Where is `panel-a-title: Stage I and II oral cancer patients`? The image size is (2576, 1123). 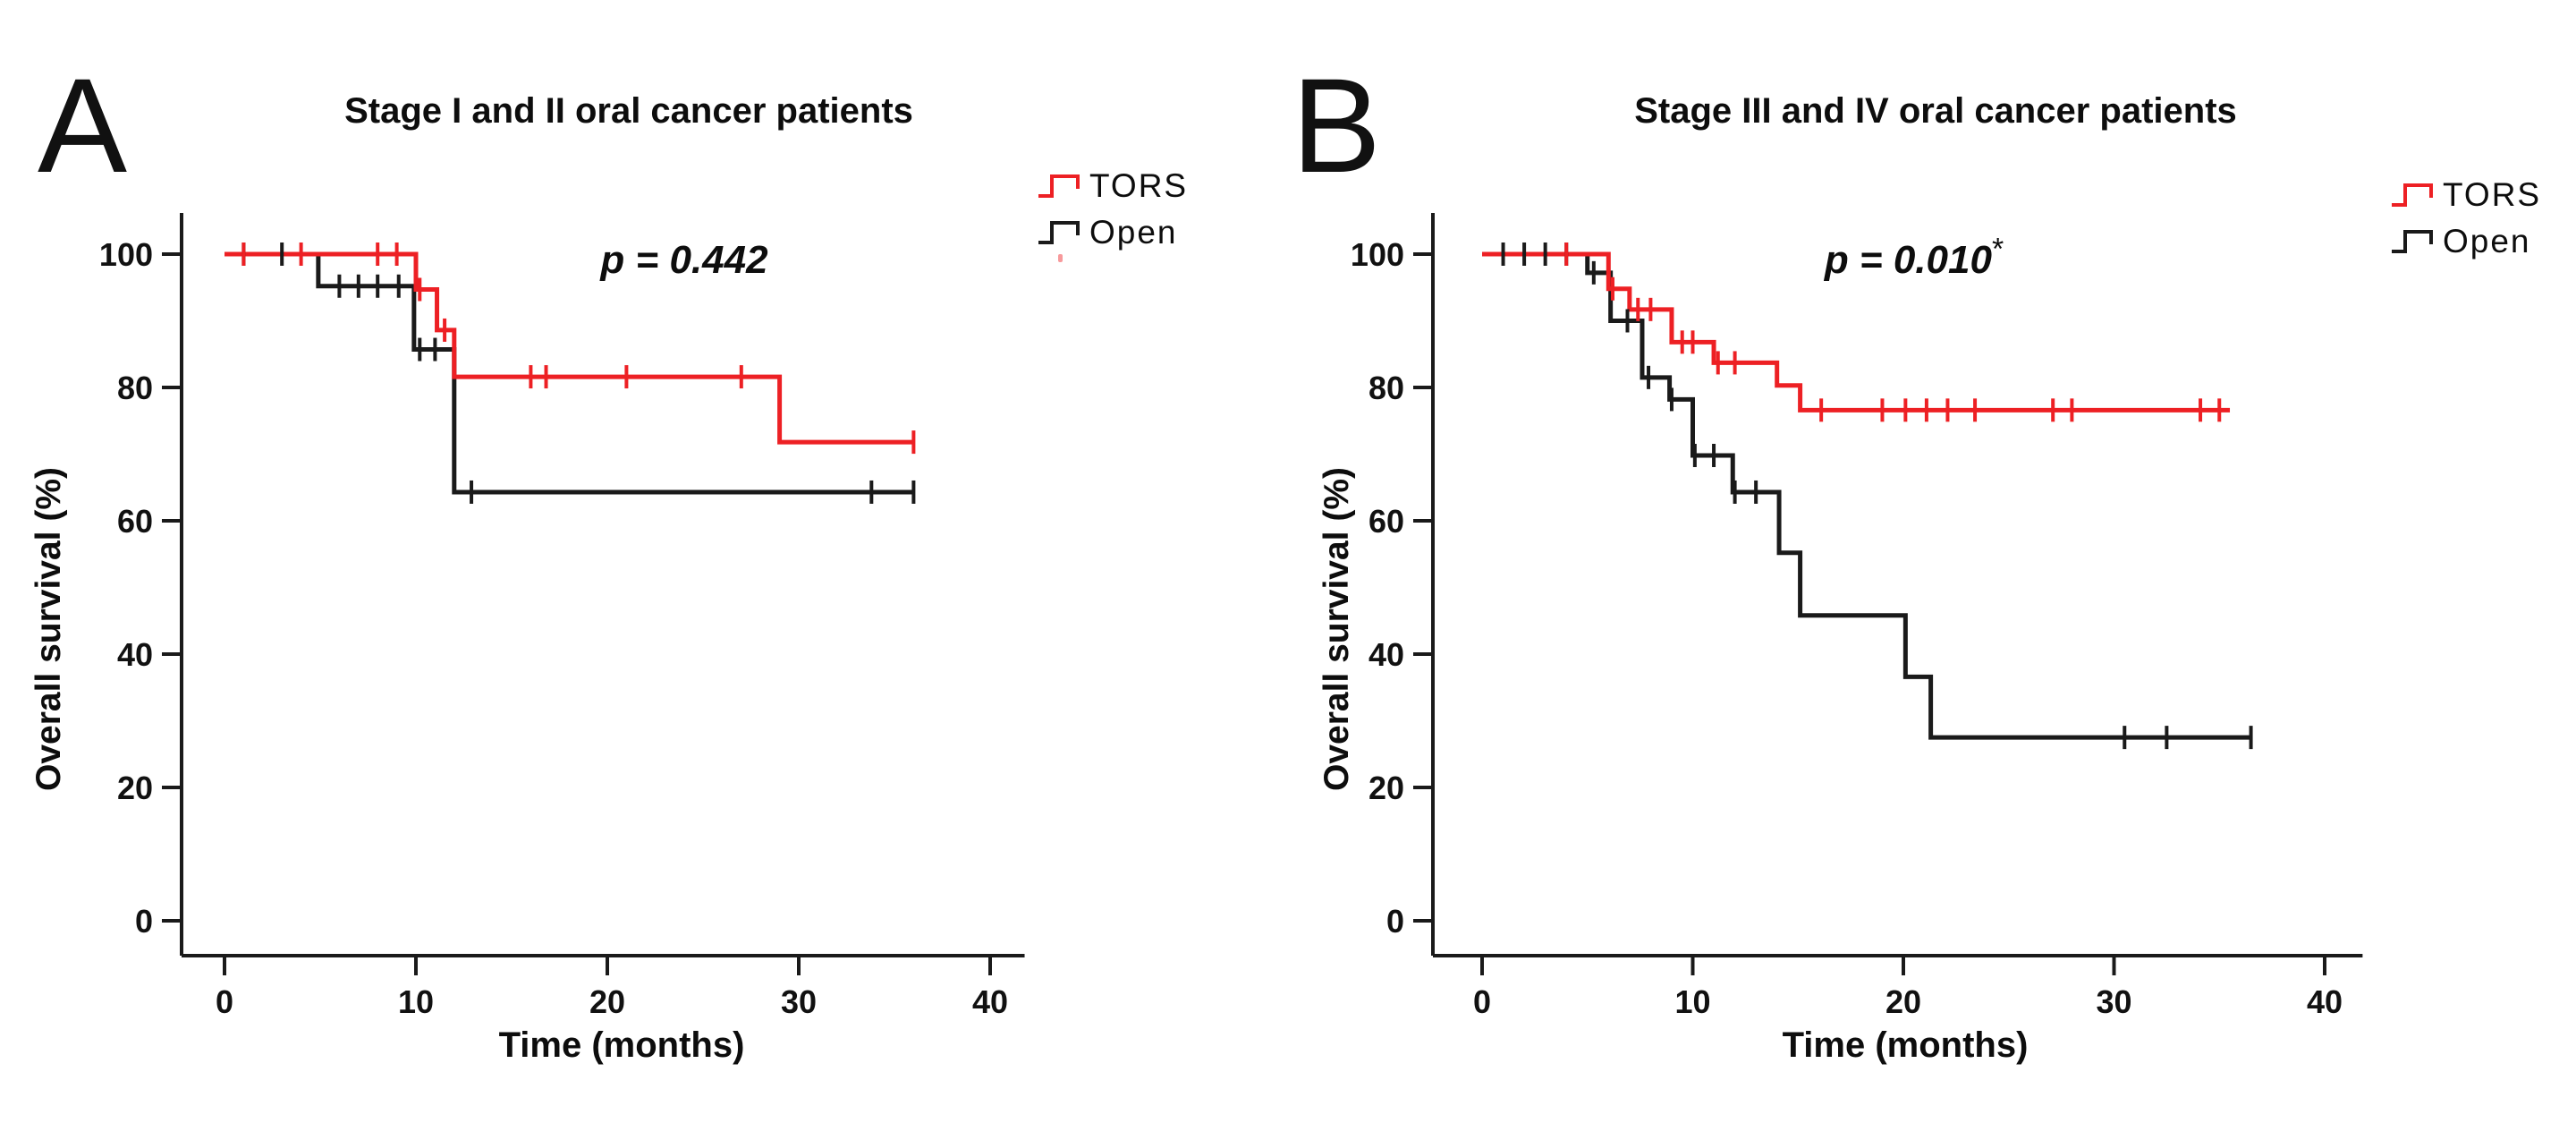 panel-a-title: Stage I and II oral cancer patients is located at coordinates (628, 111).